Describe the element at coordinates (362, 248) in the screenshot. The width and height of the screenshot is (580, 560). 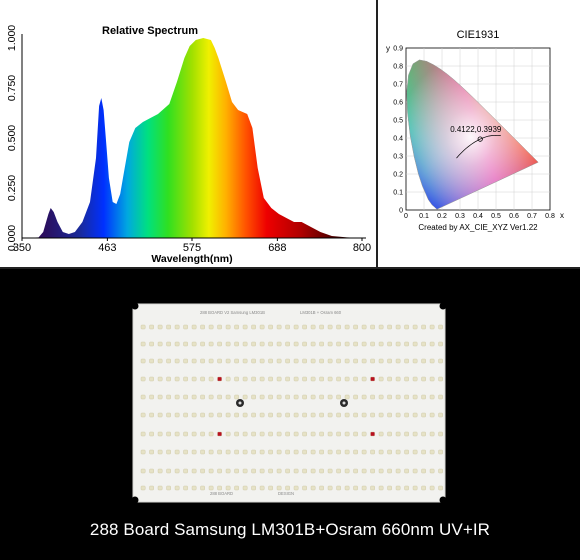
I see `x-tick-label: 800` at that location.